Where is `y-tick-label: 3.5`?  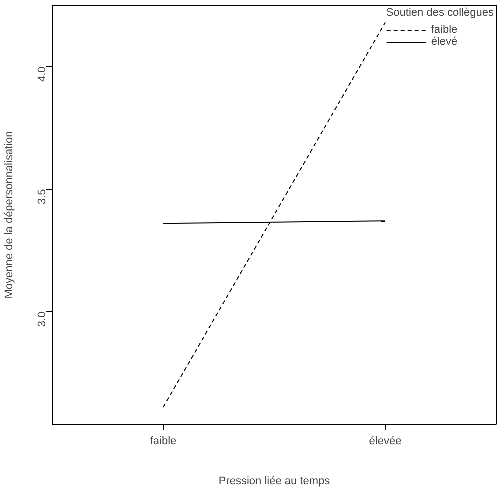
y-tick-label: 3.5 is located at coordinates (42, 197).